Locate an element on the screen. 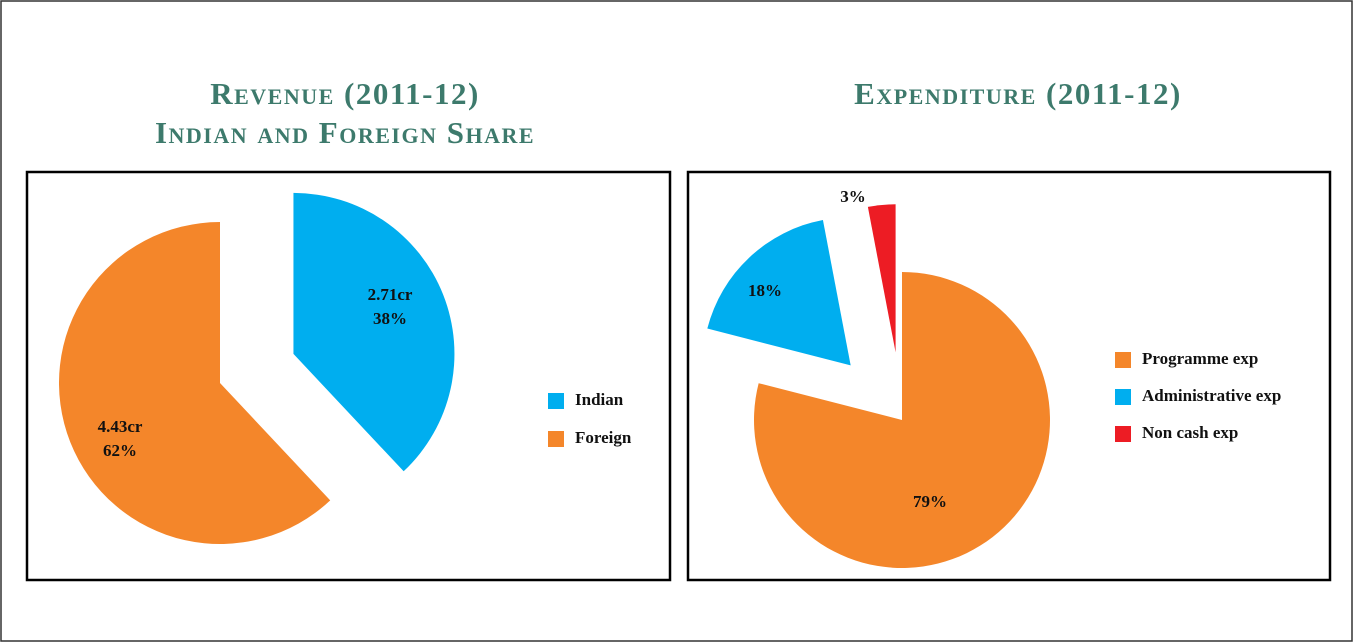 The width and height of the screenshot is (1353, 642). chart-subtitle: Indian and Foreign Share is located at coordinates (345, 132).